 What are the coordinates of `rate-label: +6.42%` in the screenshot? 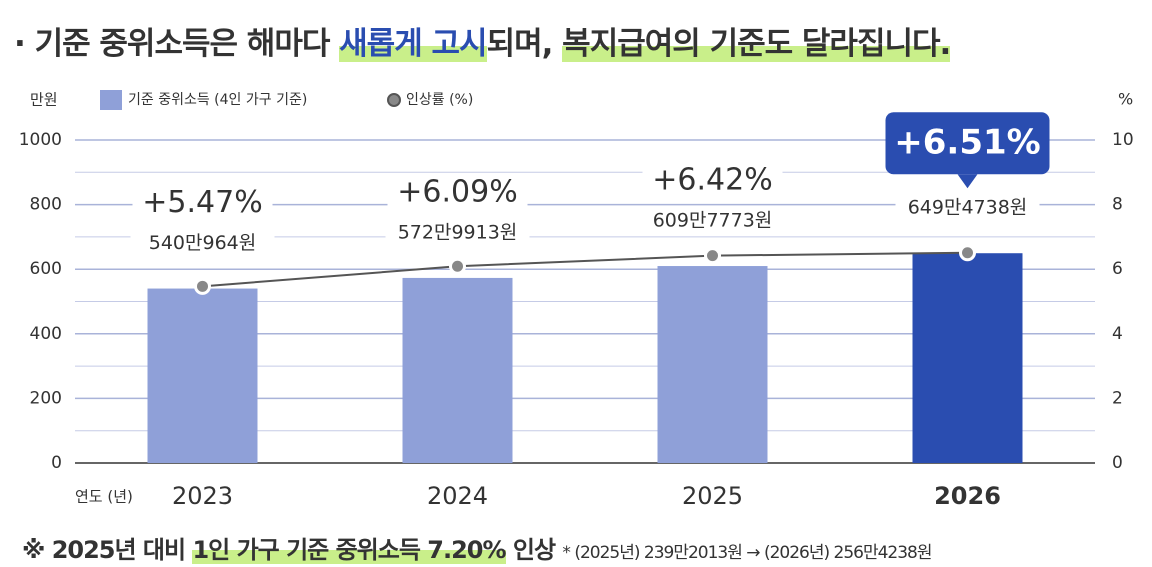 It's located at (712, 180).